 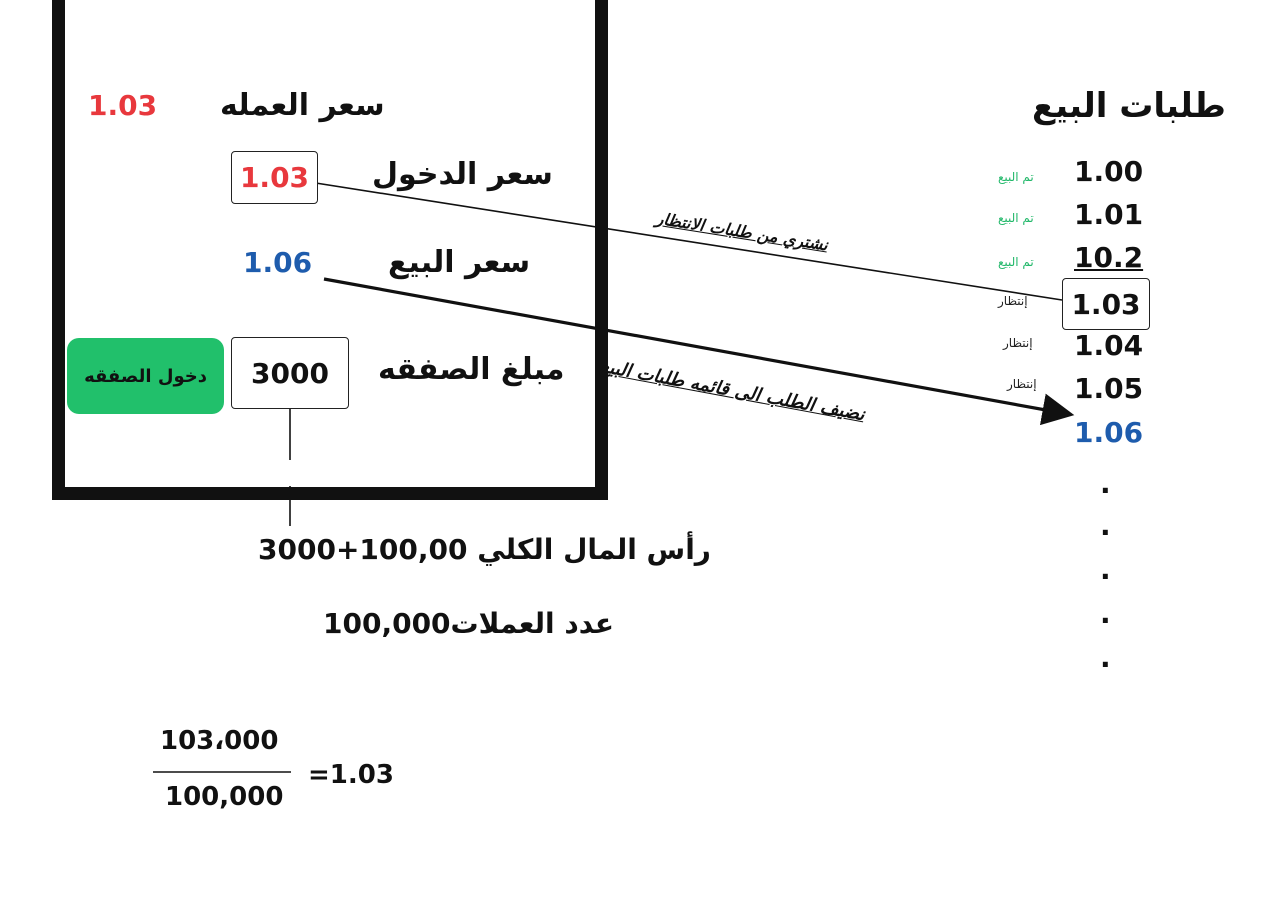 I want to click on coin-count-text: عدد العملات100,000, so click(x=469, y=623).